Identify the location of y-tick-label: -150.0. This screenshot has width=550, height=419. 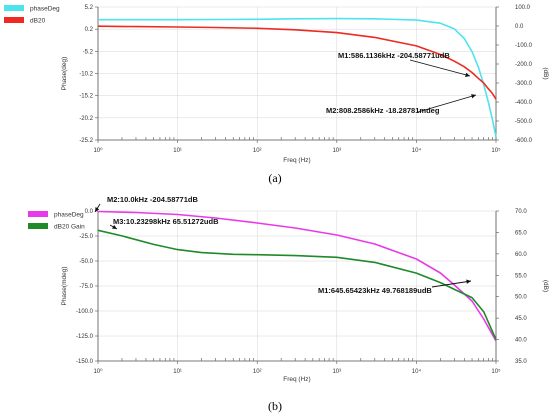
(85, 362).